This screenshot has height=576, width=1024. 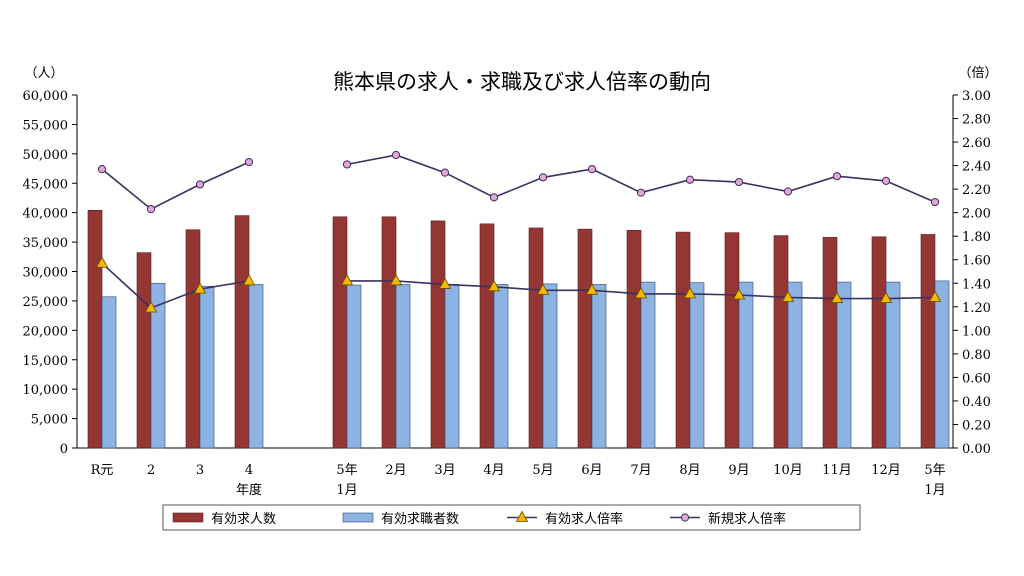 What do you see at coordinates (444, 470) in the screenshot?
I see `x-tick-label: 3月` at bounding box center [444, 470].